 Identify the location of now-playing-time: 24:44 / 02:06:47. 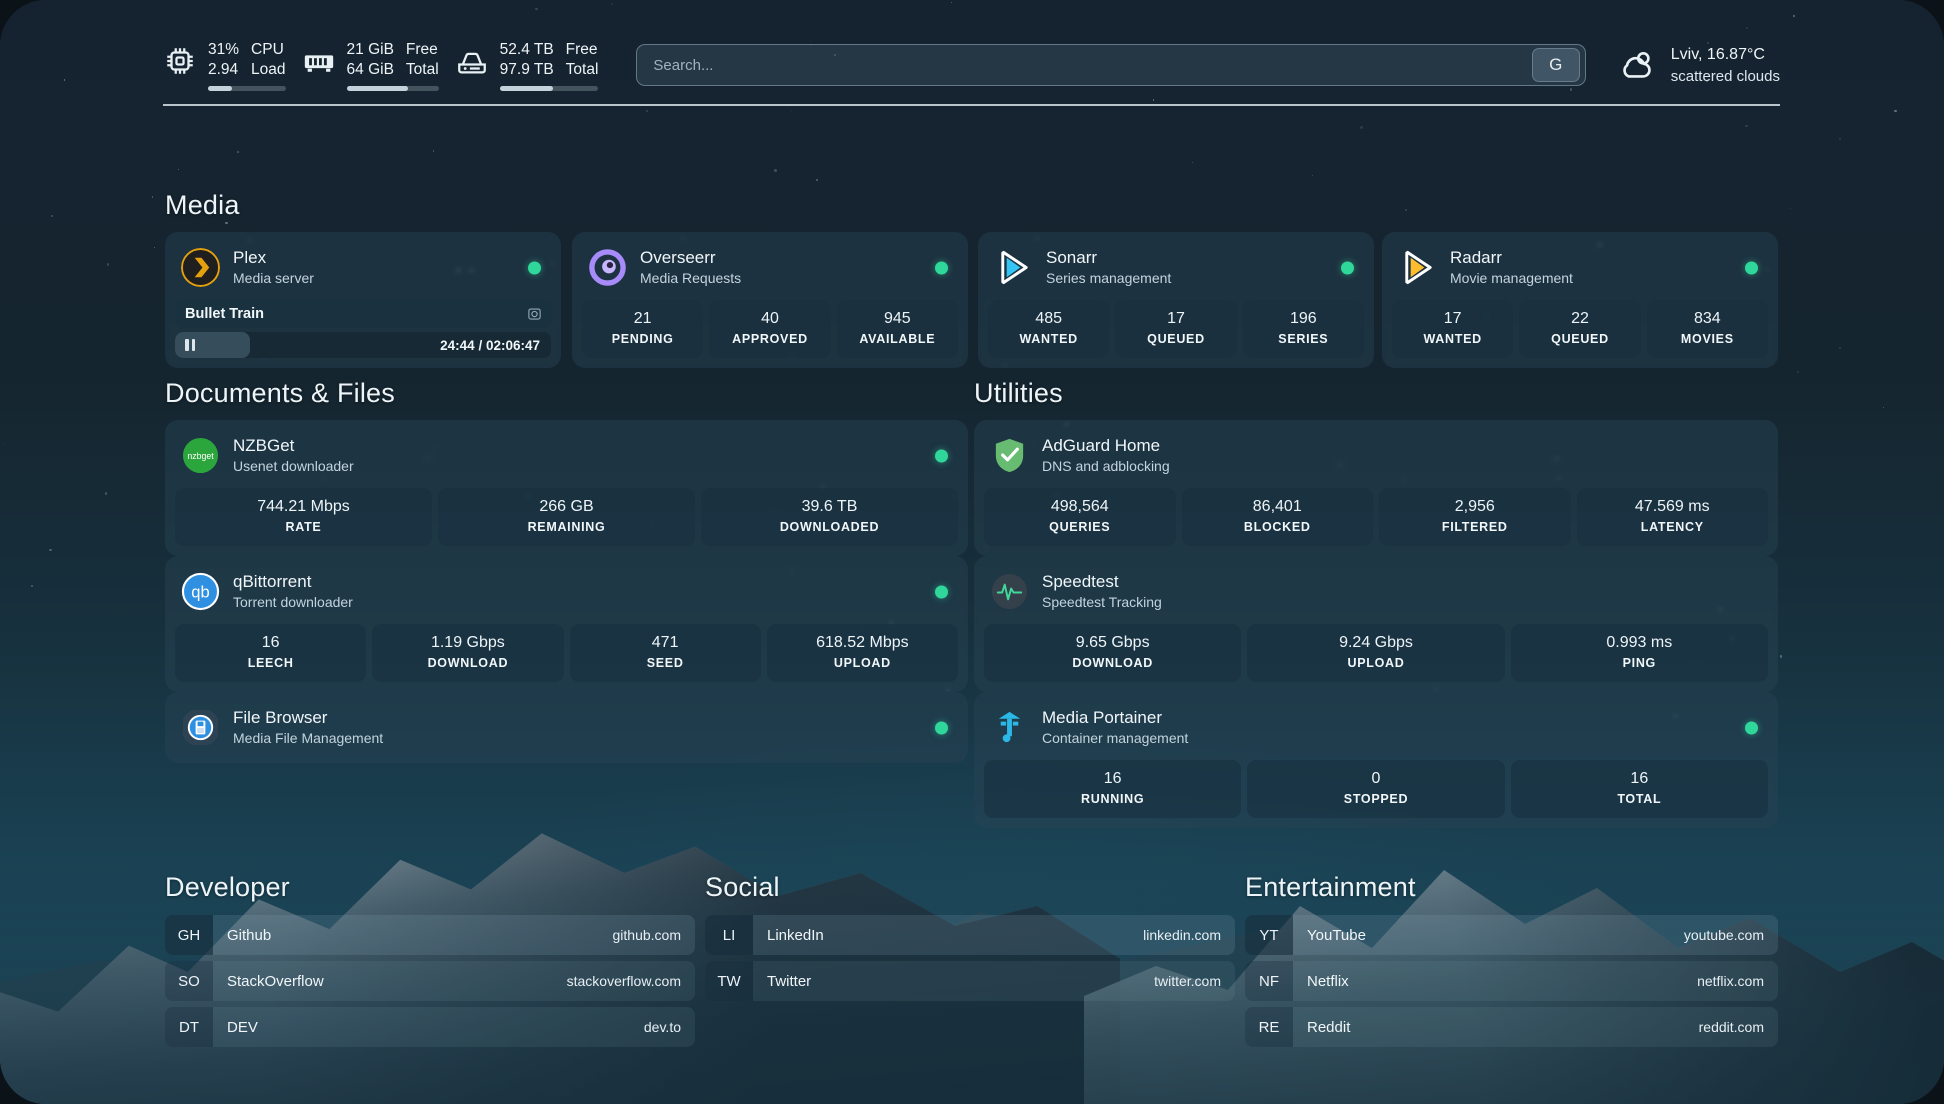
(490, 345).